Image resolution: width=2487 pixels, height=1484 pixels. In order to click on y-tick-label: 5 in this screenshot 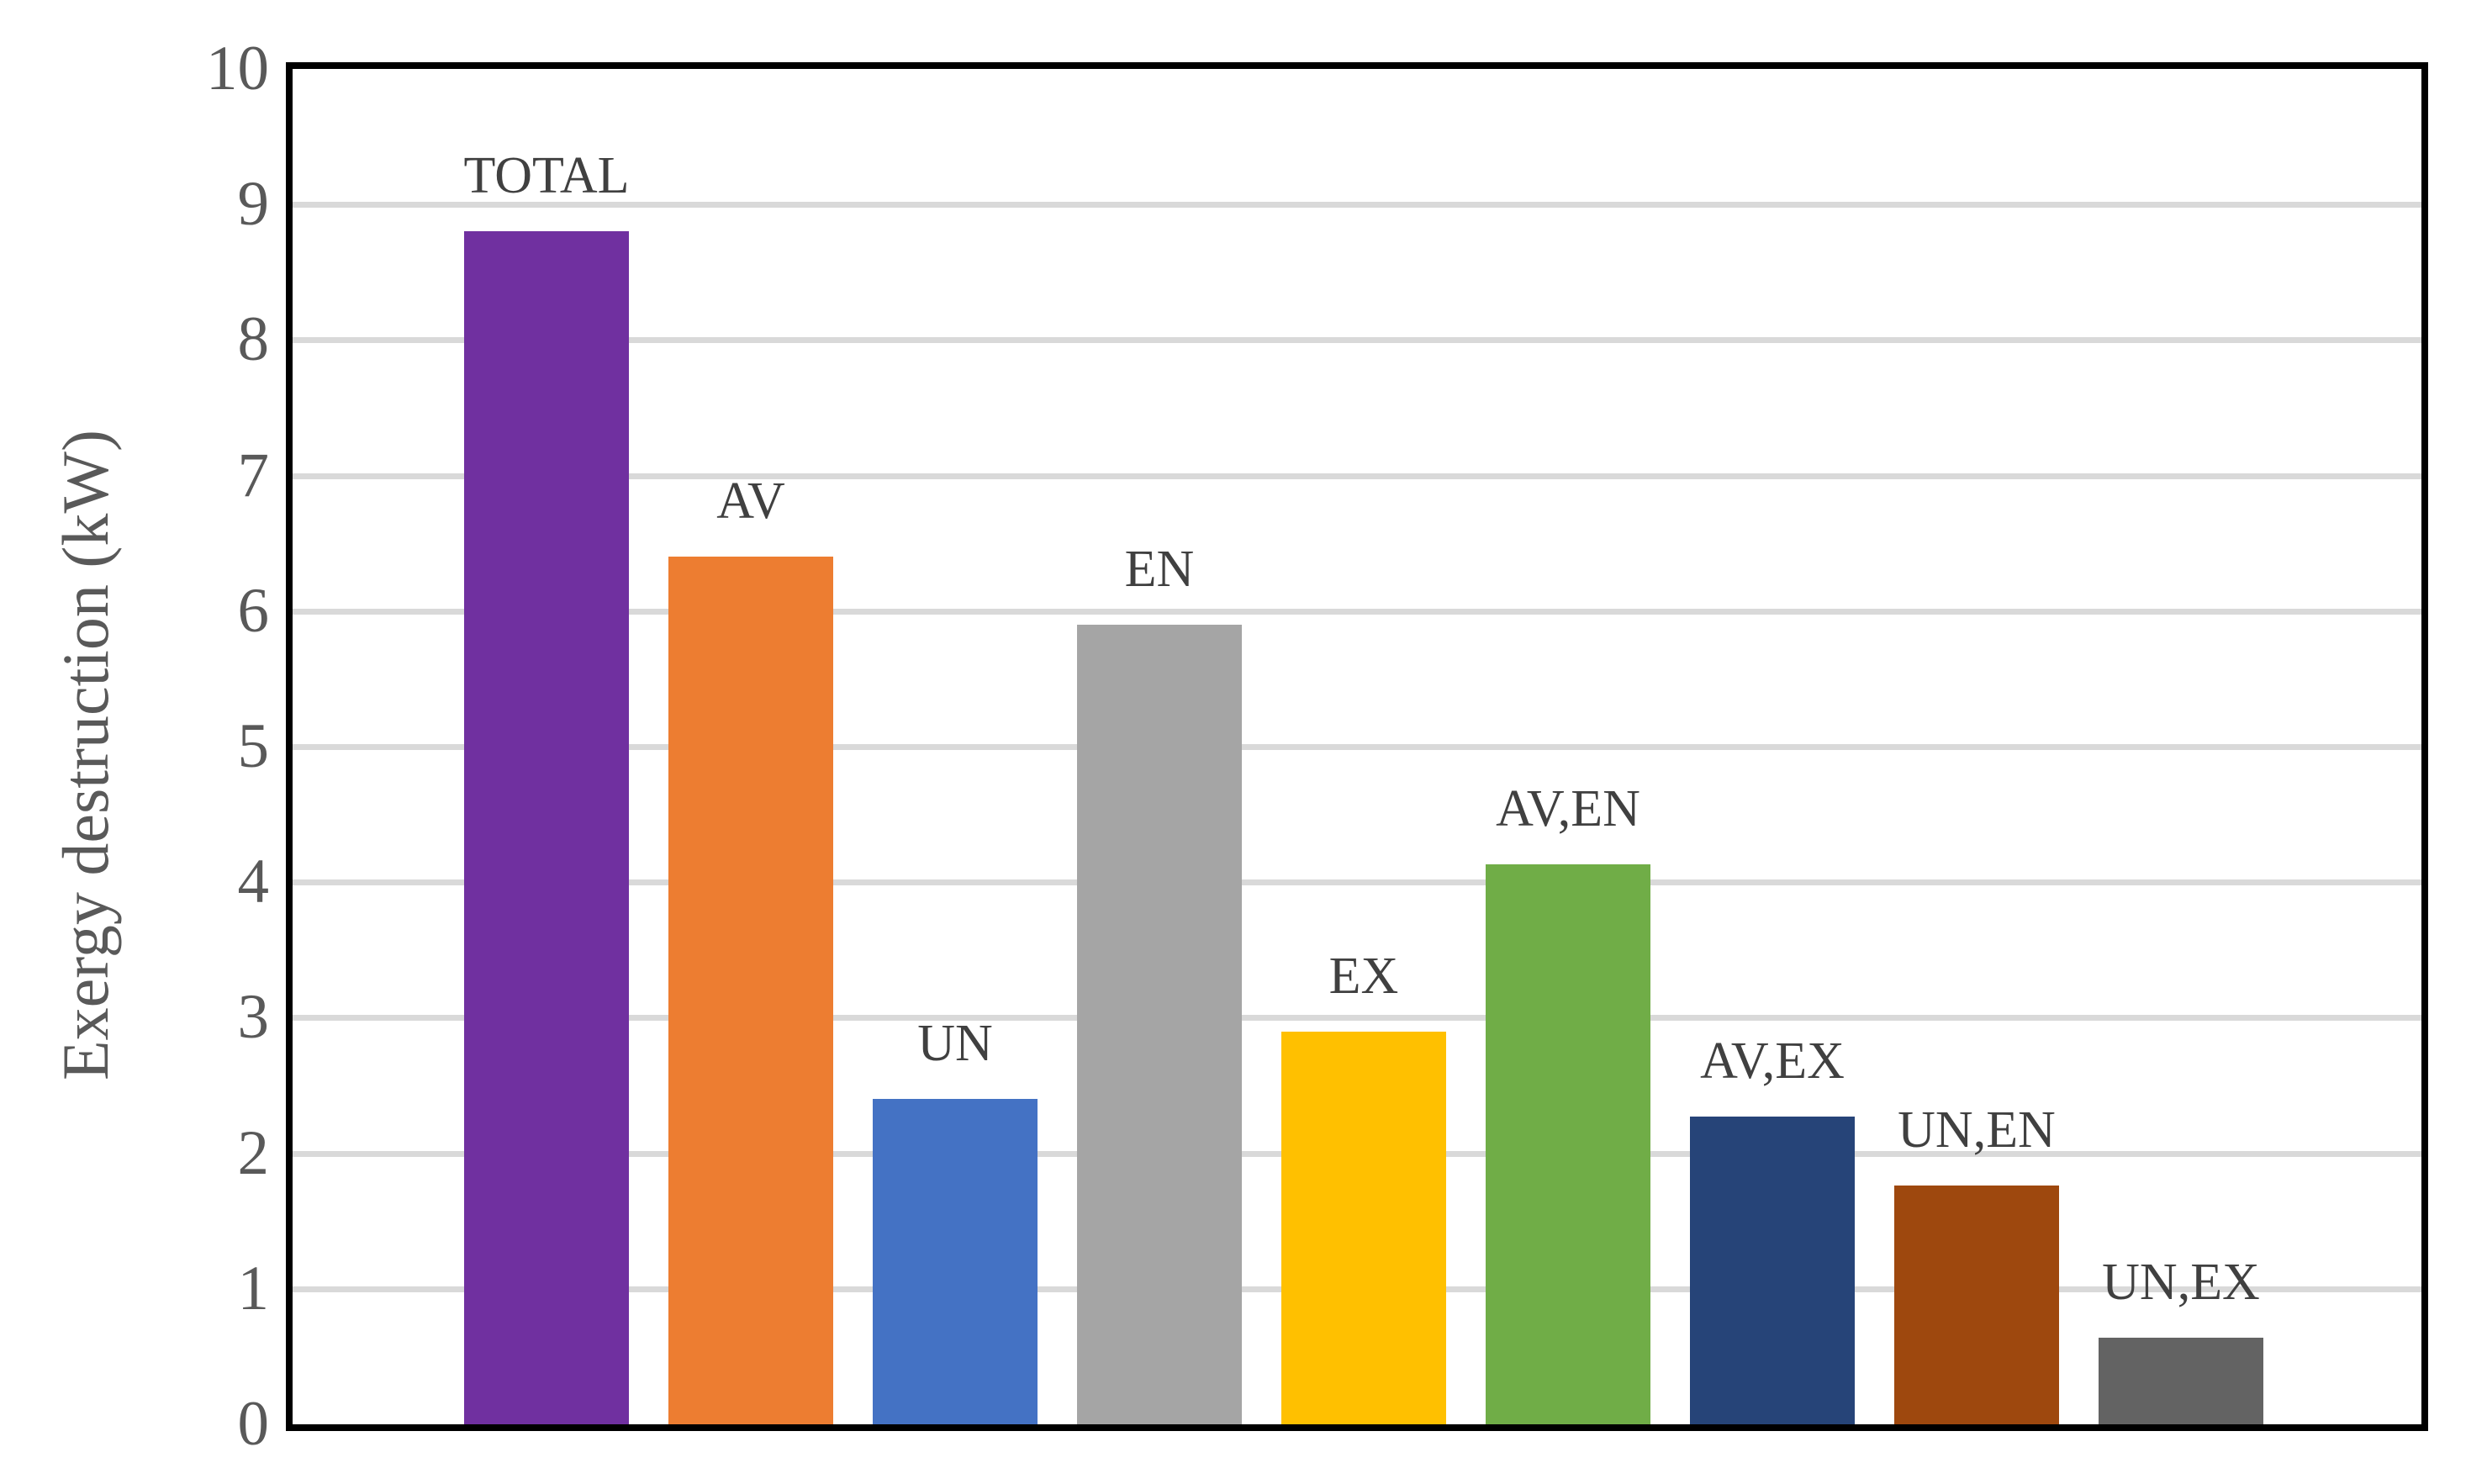, I will do `click(253, 746)`.